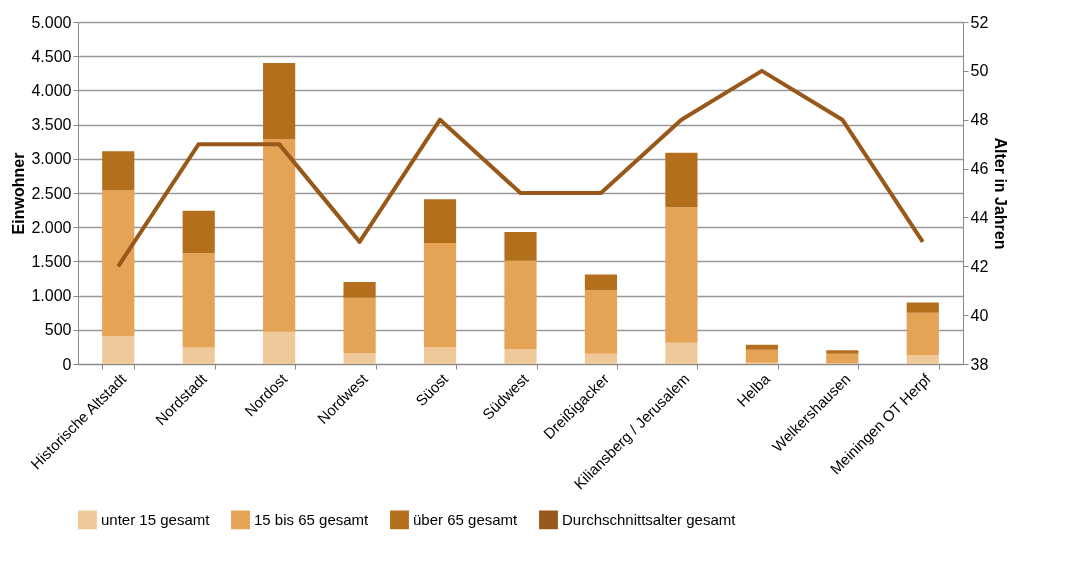 This screenshot has height=568, width=1072. I want to click on y2-tick-label: 52, so click(979, 22).